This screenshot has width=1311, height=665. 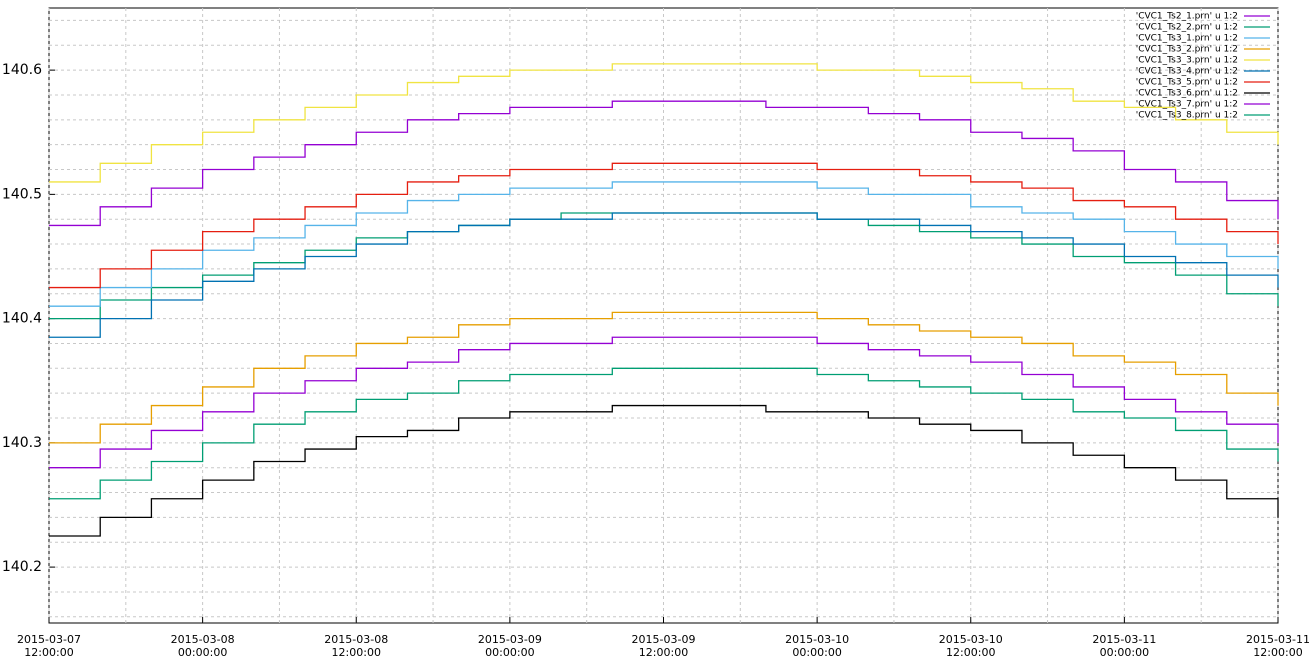 I want to click on x-tick-label: 2015-03-07 12:00:00, so click(x=49, y=646).